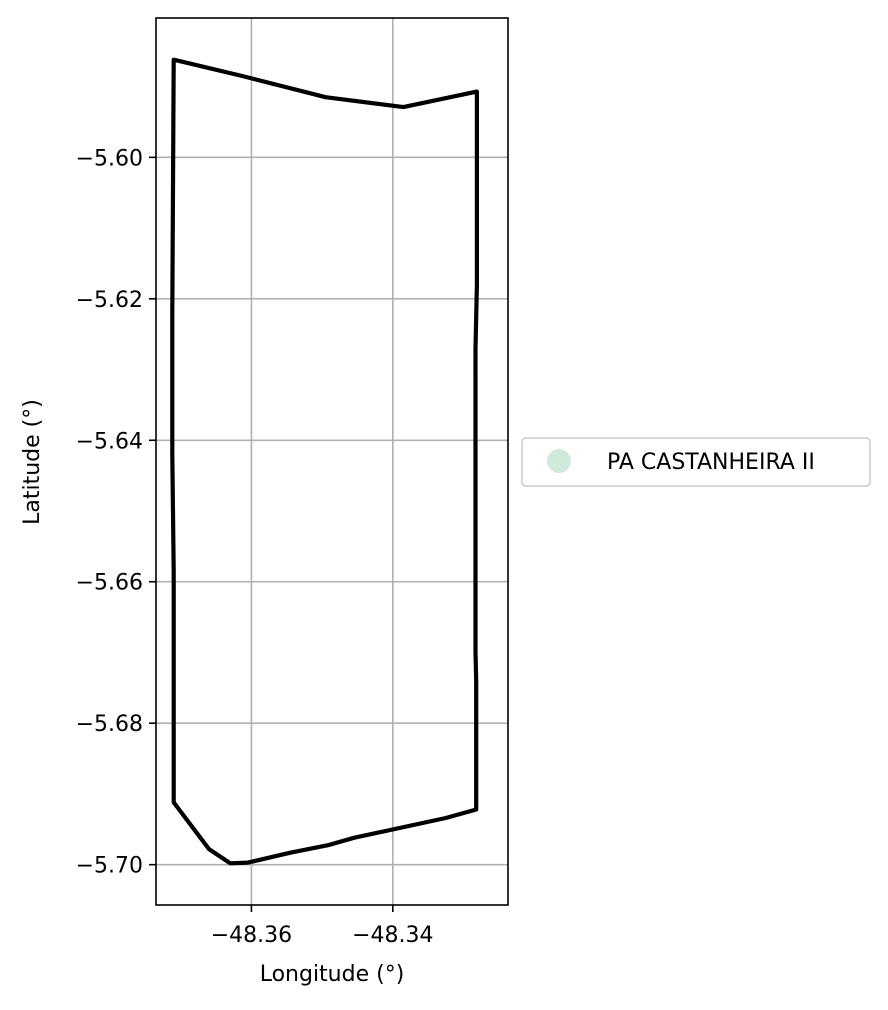 The image size is (888, 1010). I want to click on y-tick-label: −5.66, so click(109, 583).